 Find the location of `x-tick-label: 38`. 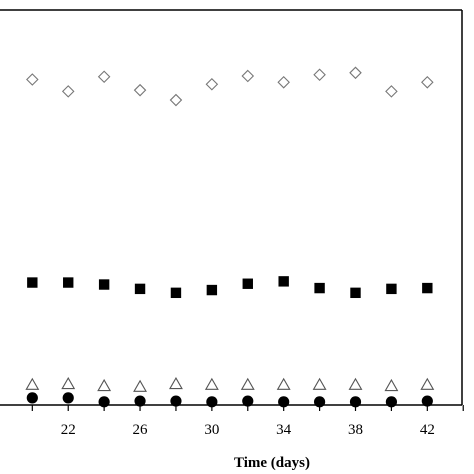

x-tick-label: 38 is located at coordinates (355, 430).